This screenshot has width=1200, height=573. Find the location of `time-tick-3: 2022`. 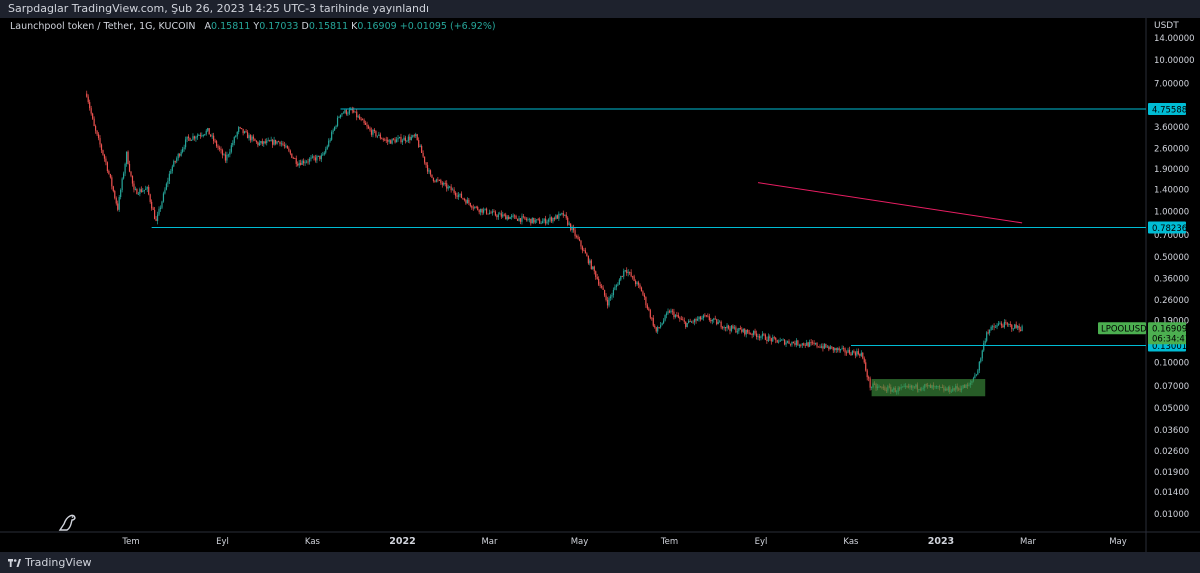

time-tick-3: 2022 is located at coordinates (402, 541).